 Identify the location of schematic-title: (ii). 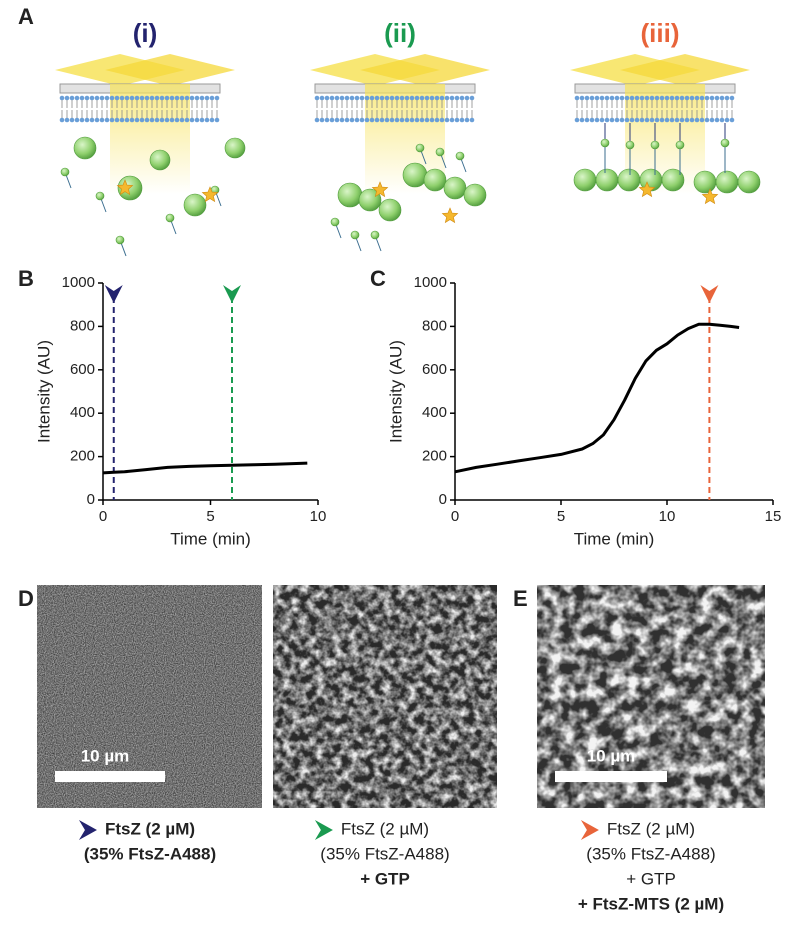
(400, 33).